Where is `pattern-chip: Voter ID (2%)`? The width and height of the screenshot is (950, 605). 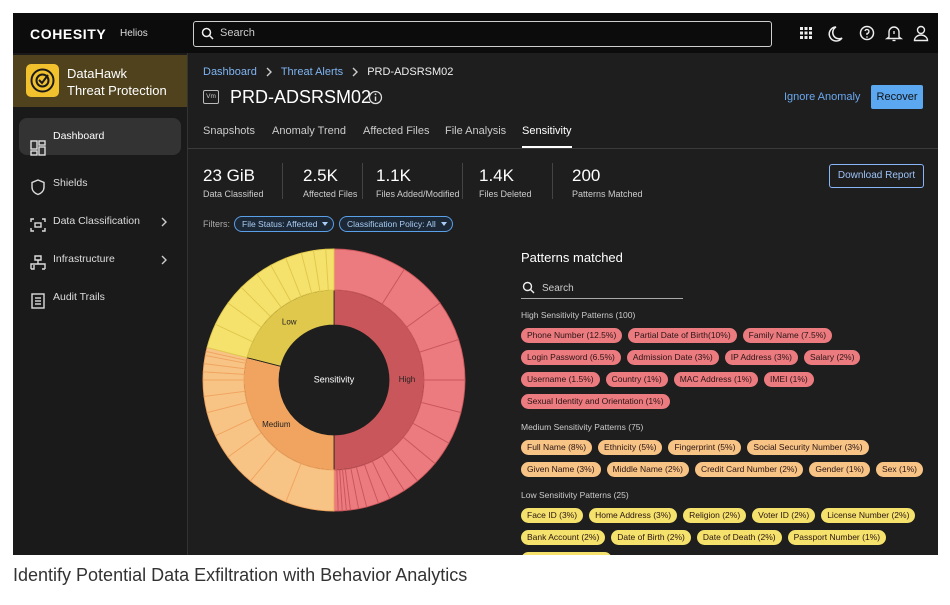 pattern-chip: Voter ID (2%) is located at coordinates (784, 515).